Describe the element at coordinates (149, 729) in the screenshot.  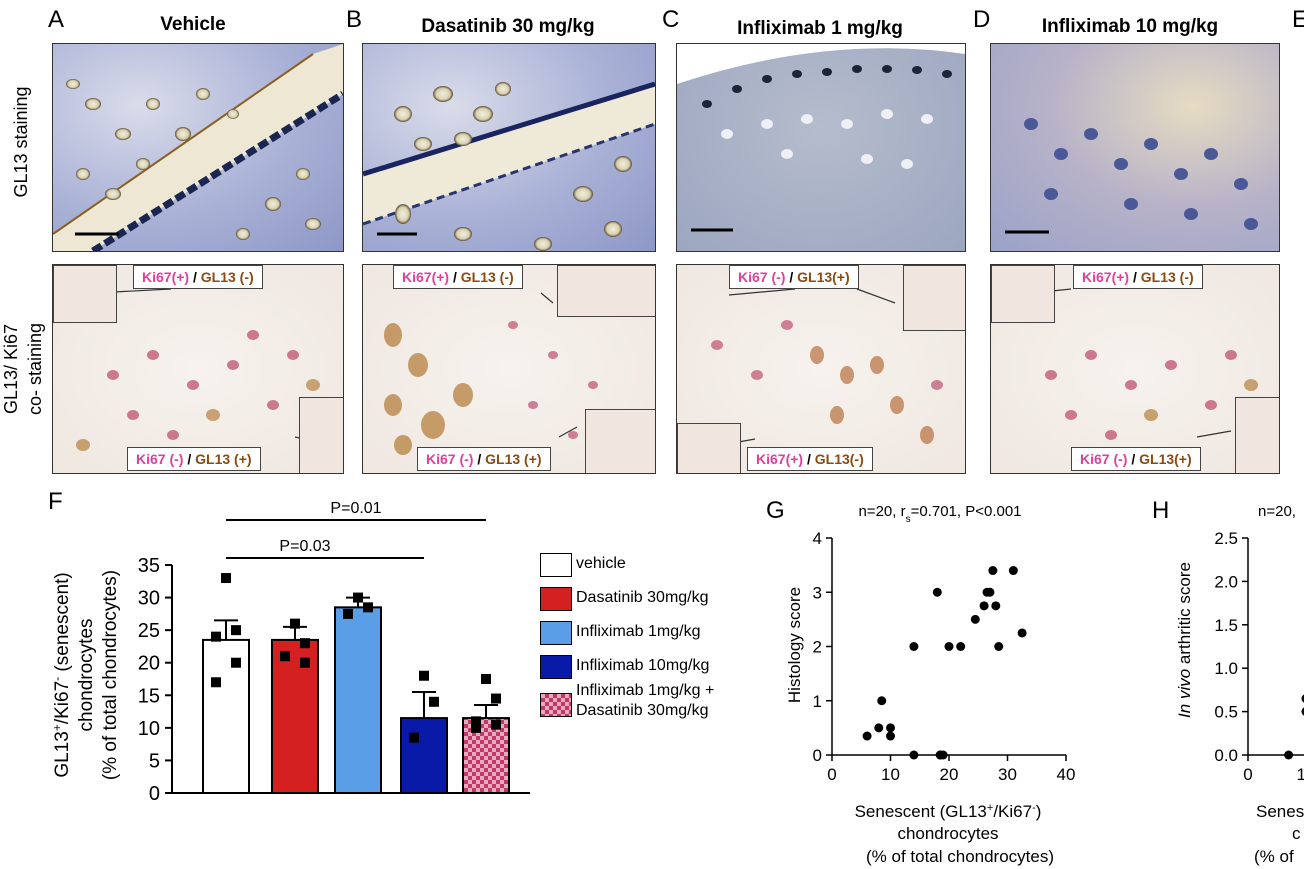
I see `y-tick-label-f: 10` at that location.